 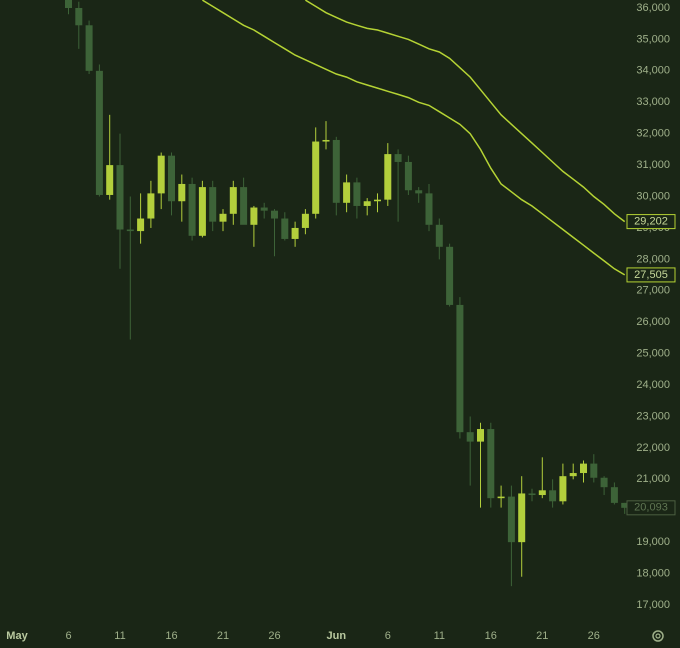 I want to click on price-label: 20,093, so click(x=651, y=508).